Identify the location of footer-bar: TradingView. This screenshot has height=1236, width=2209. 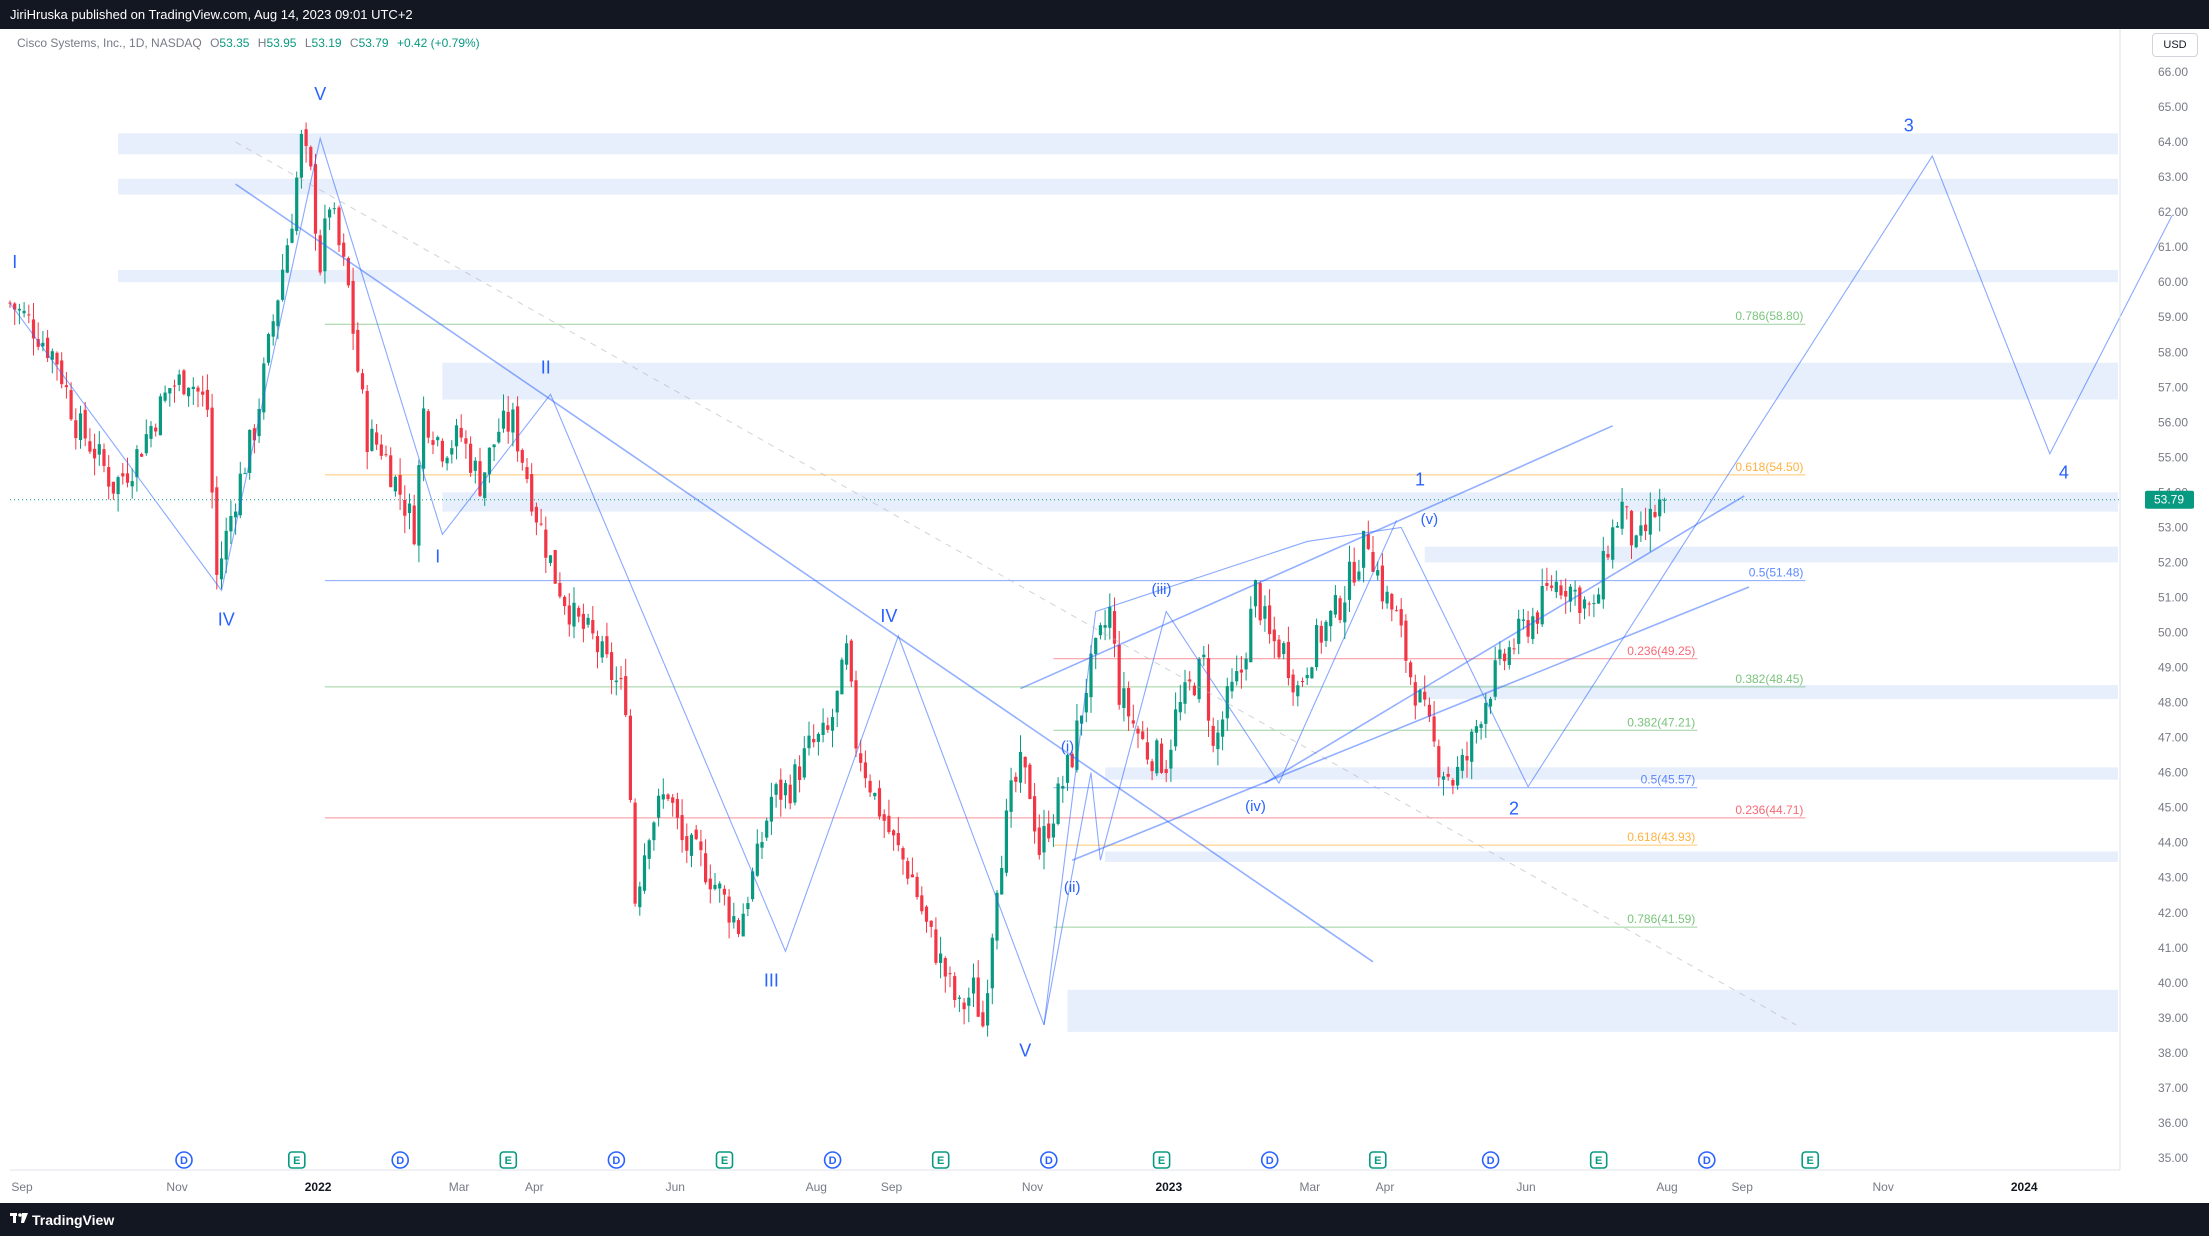
(1104, 1219).